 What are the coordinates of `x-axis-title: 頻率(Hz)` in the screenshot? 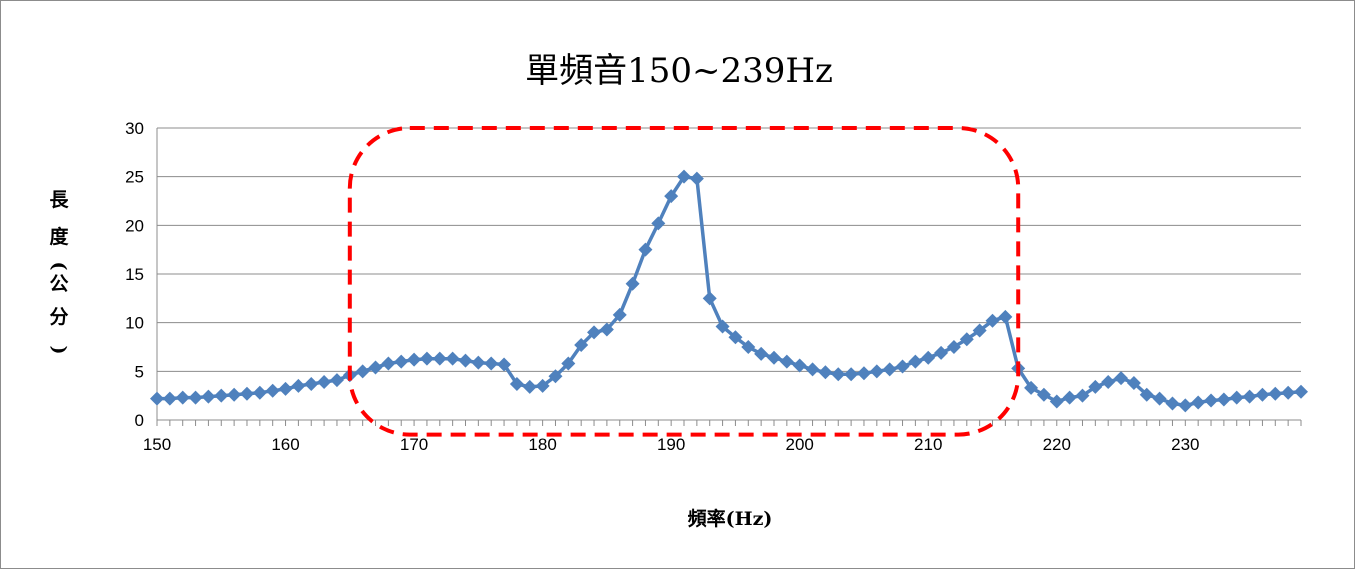 It's located at (730, 518).